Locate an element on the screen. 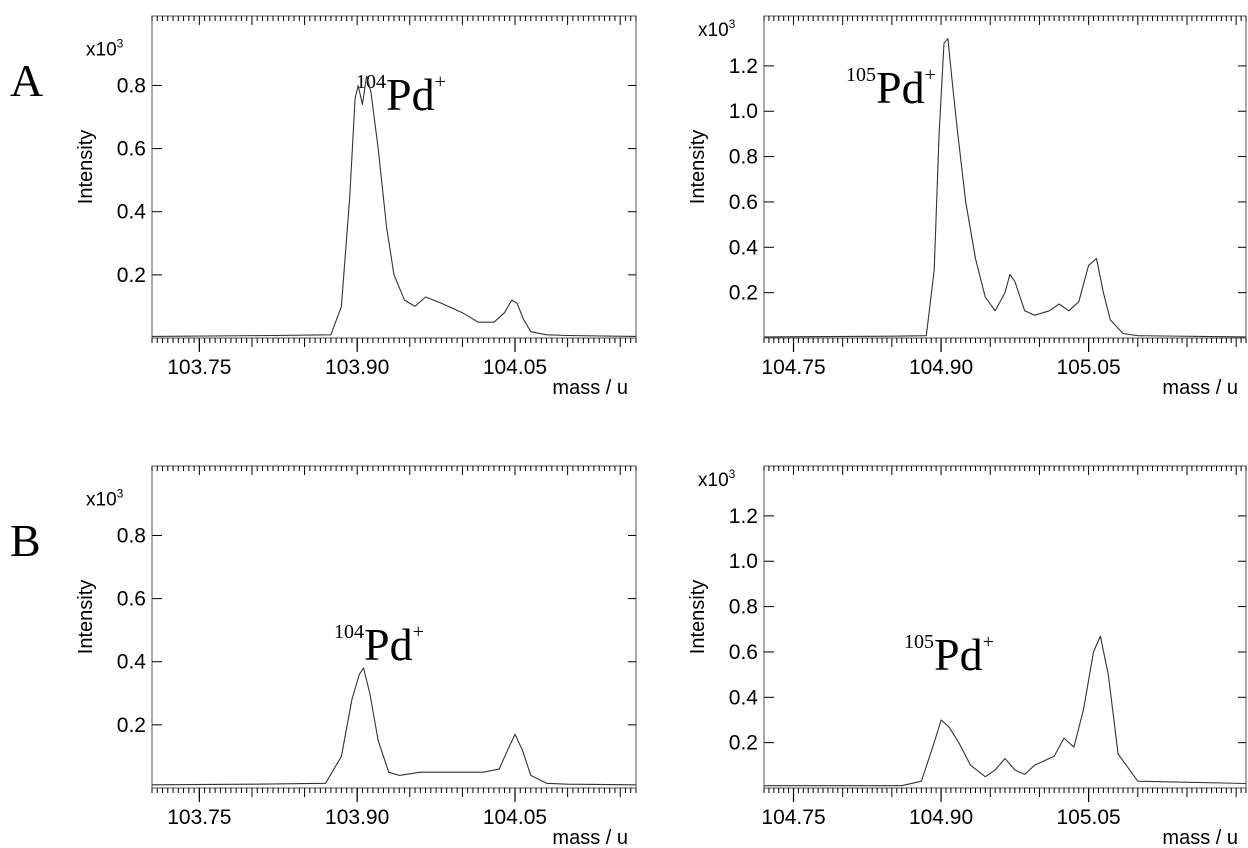 The height and width of the screenshot is (848, 1248). panel-label-b: B is located at coordinates (25, 540).